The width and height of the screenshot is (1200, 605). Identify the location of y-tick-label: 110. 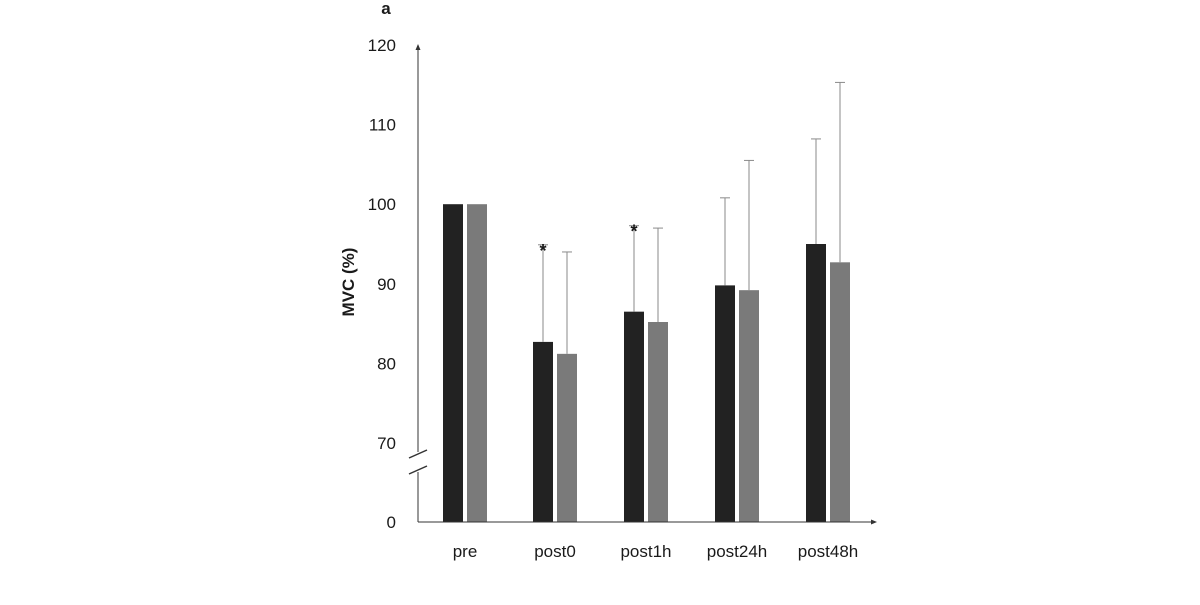
(382, 125).